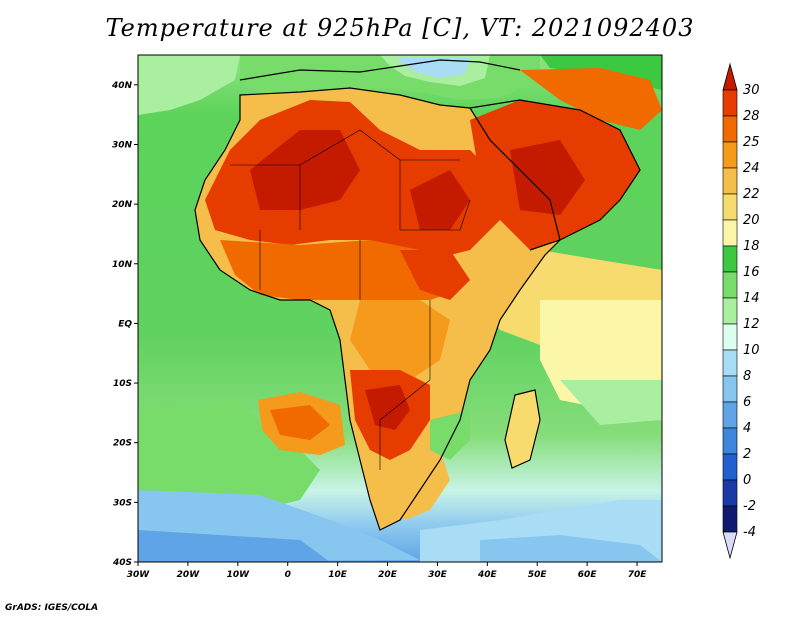  Describe the element at coordinates (751, 272) in the screenshot. I see `colorbar-label: 16` at that location.